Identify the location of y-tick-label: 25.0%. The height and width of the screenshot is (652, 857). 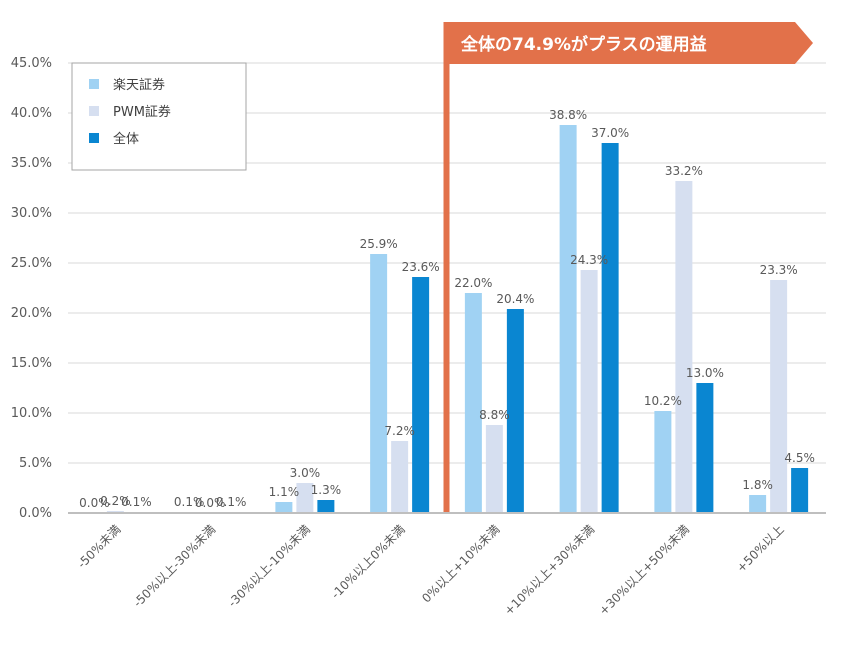
(31, 263).